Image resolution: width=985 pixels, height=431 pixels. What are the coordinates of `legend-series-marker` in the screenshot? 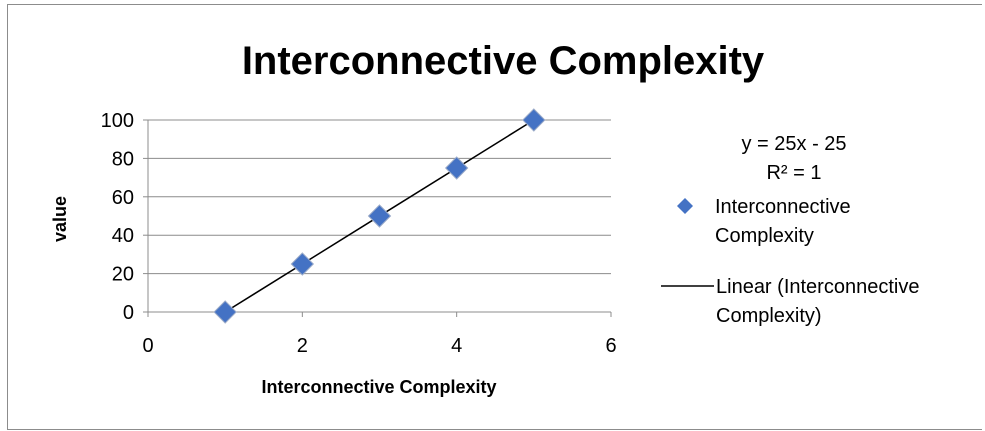 It's located at (685, 206).